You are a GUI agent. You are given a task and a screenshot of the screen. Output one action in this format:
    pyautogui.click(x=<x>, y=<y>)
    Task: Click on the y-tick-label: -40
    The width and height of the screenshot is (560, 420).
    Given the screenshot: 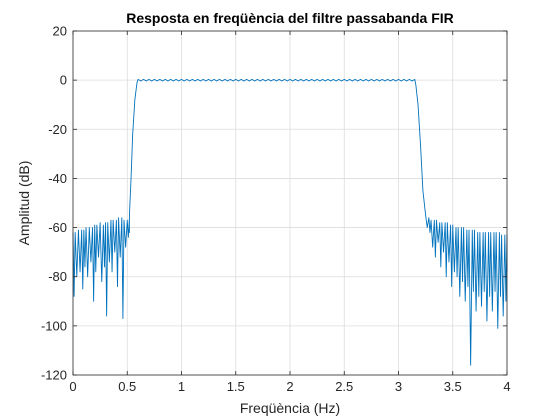 What is the action you would take?
    pyautogui.click(x=57, y=178)
    